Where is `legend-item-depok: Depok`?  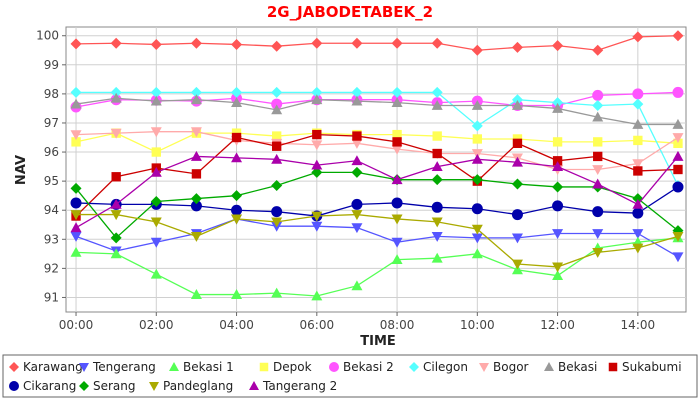
legend-item-depok: Depok is located at coordinates (285, 367).